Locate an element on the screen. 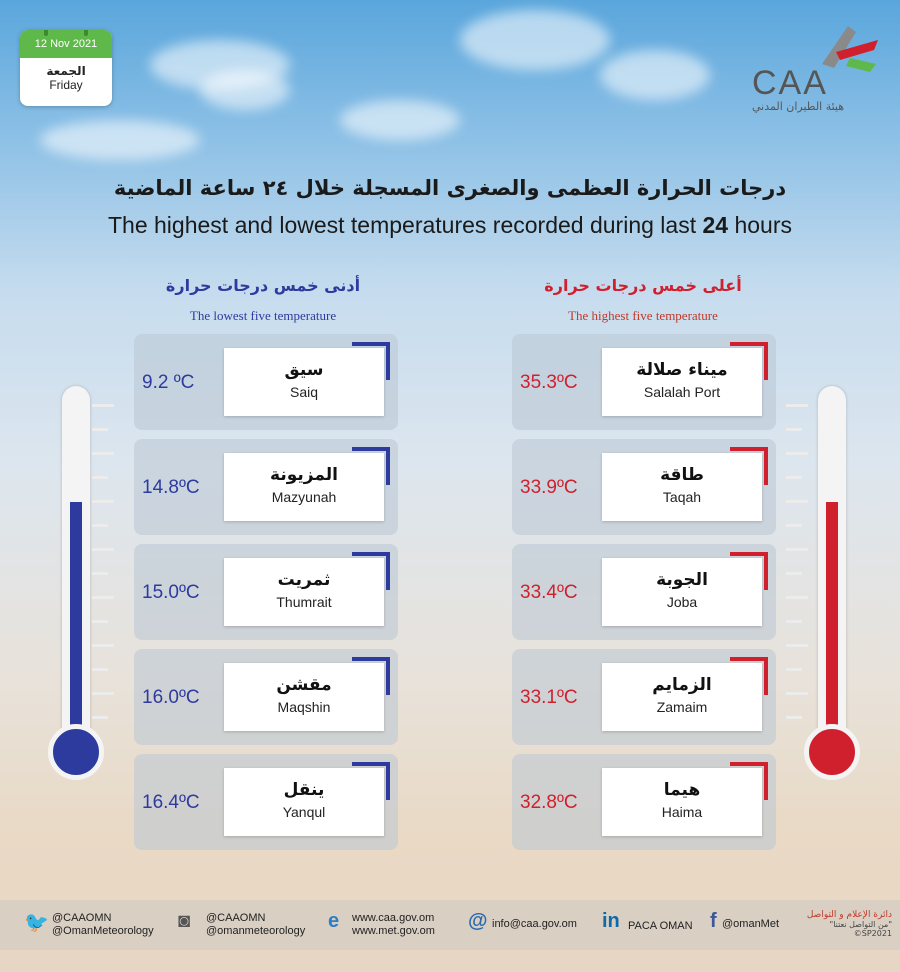 This screenshot has height=972, width=900. footer-web: www.caa.gov.om www.met.gov.om is located at coordinates (393, 924).